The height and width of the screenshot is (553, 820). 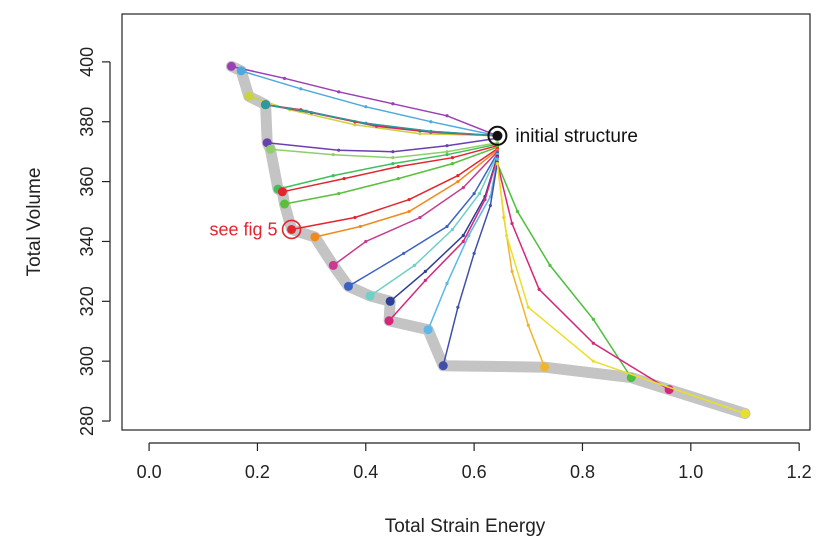 I want to click on y-tick-label: 360, so click(x=87, y=182).